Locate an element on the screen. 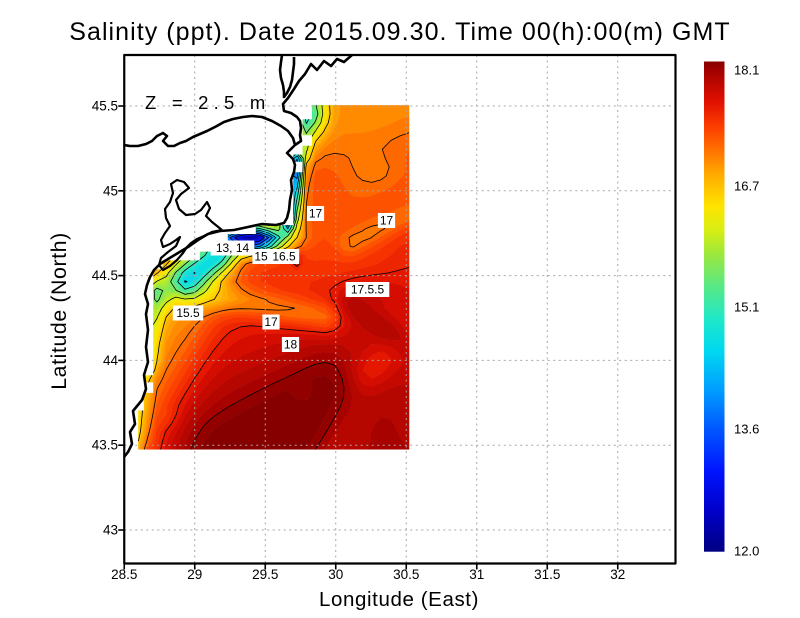 The width and height of the screenshot is (800, 618). svg-text: 44.5 is located at coordinates (105, 275).